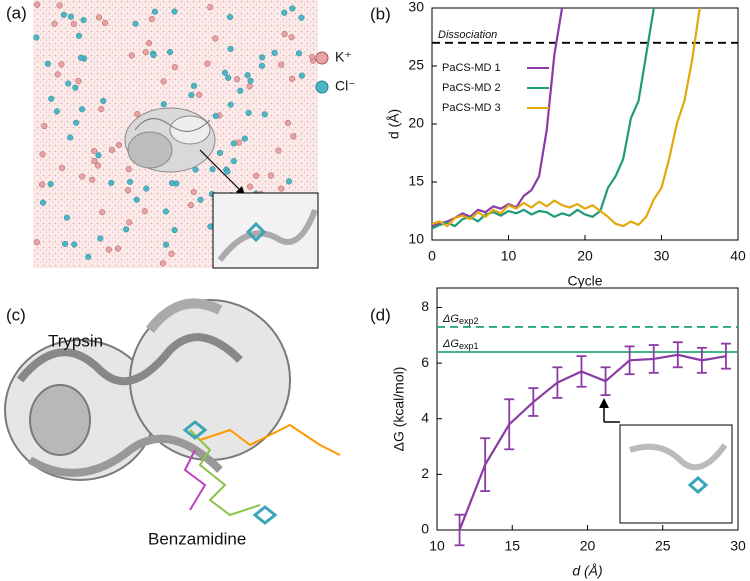 The image size is (750, 581). Describe the element at coordinates (437, 546) in the screenshot. I see `x-tick-label: 10` at that location.